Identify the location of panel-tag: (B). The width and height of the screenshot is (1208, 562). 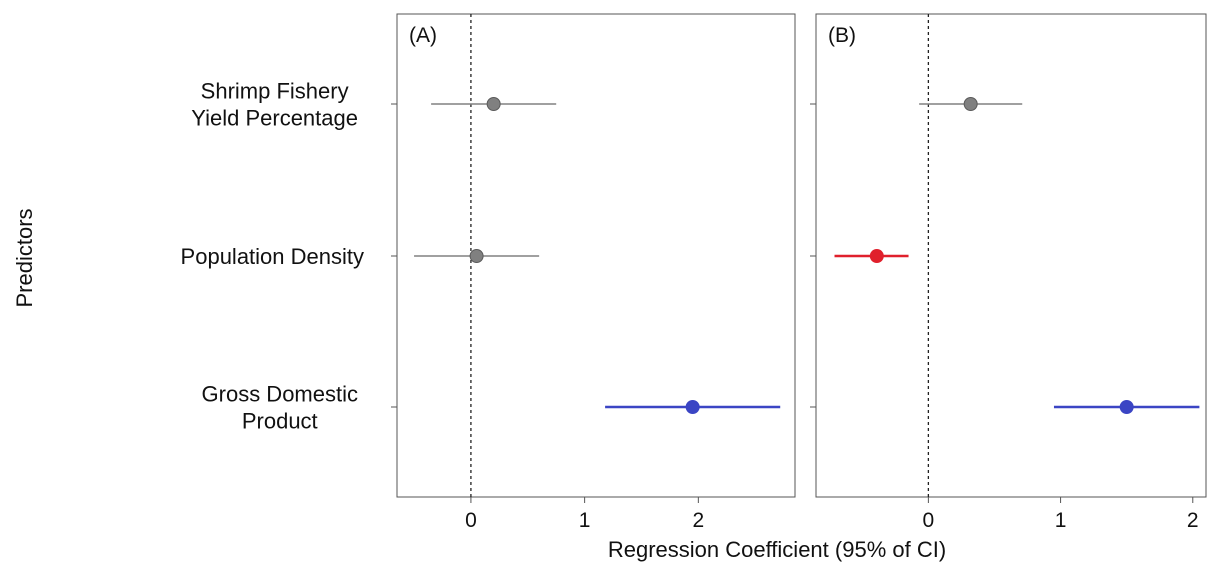
(842, 35).